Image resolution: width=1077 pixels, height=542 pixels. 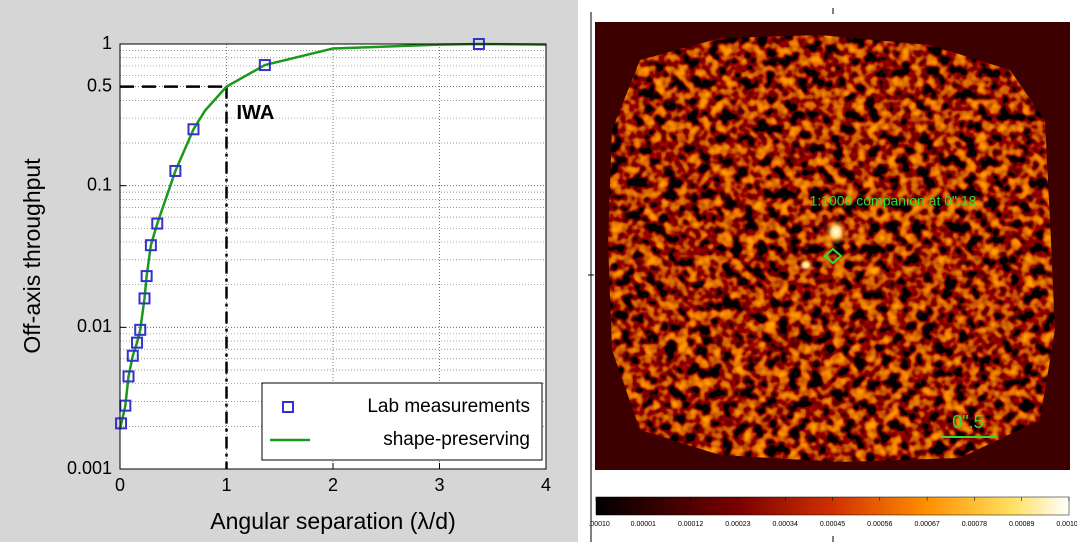 I want to click on legend-label: Lab measurements, so click(x=448, y=406).